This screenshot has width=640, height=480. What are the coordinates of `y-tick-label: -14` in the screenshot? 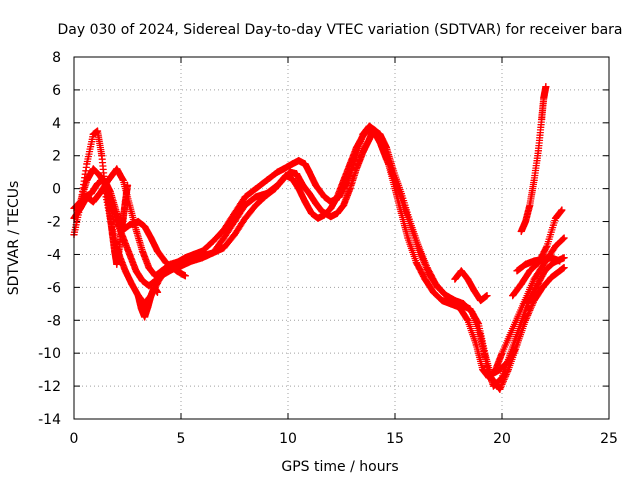 It's located at (49, 420).